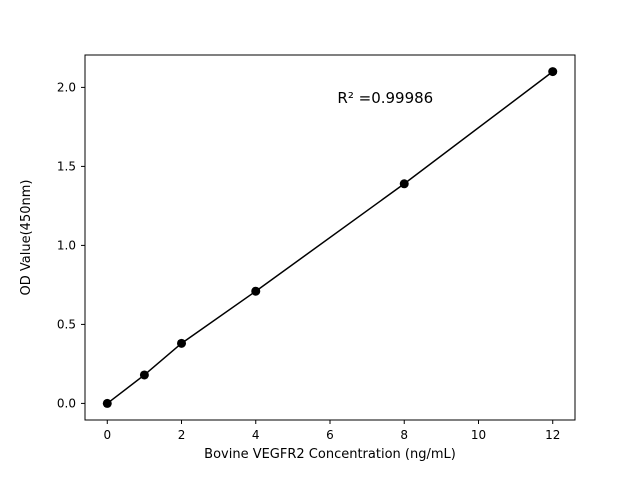  Describe the element at coordinates (66, 403) in the screenshot. I see `y-tick-label: 0.0` at that location.